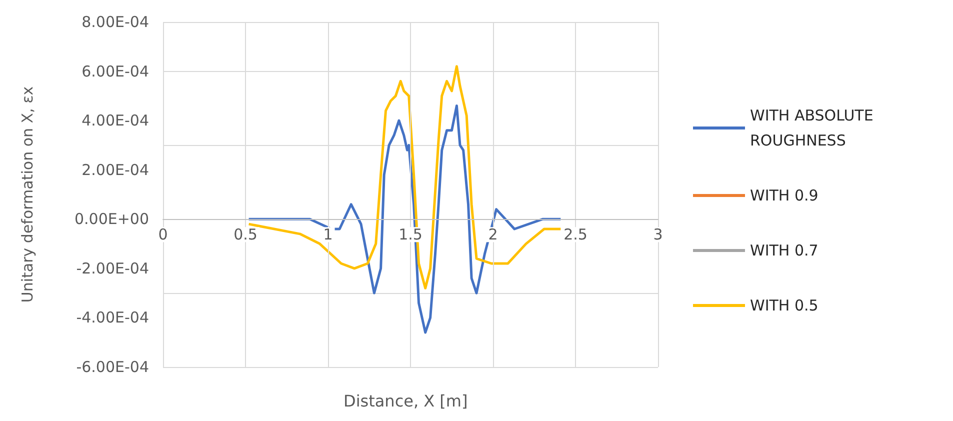 The image size is (953, 421). I want to click on x-tick-label: 0, so click(163, 235).